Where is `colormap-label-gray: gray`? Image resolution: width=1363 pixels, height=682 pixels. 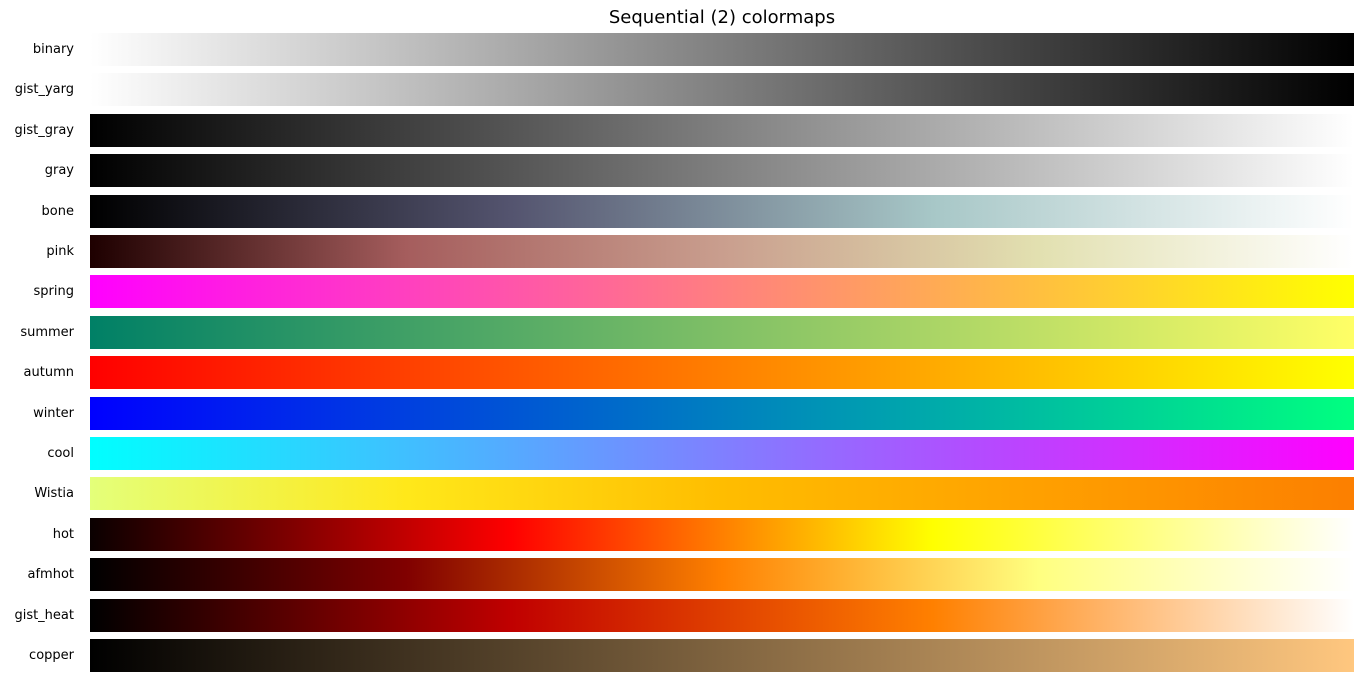
colormap-label-gray: gray is located at coordinates (59, 171).